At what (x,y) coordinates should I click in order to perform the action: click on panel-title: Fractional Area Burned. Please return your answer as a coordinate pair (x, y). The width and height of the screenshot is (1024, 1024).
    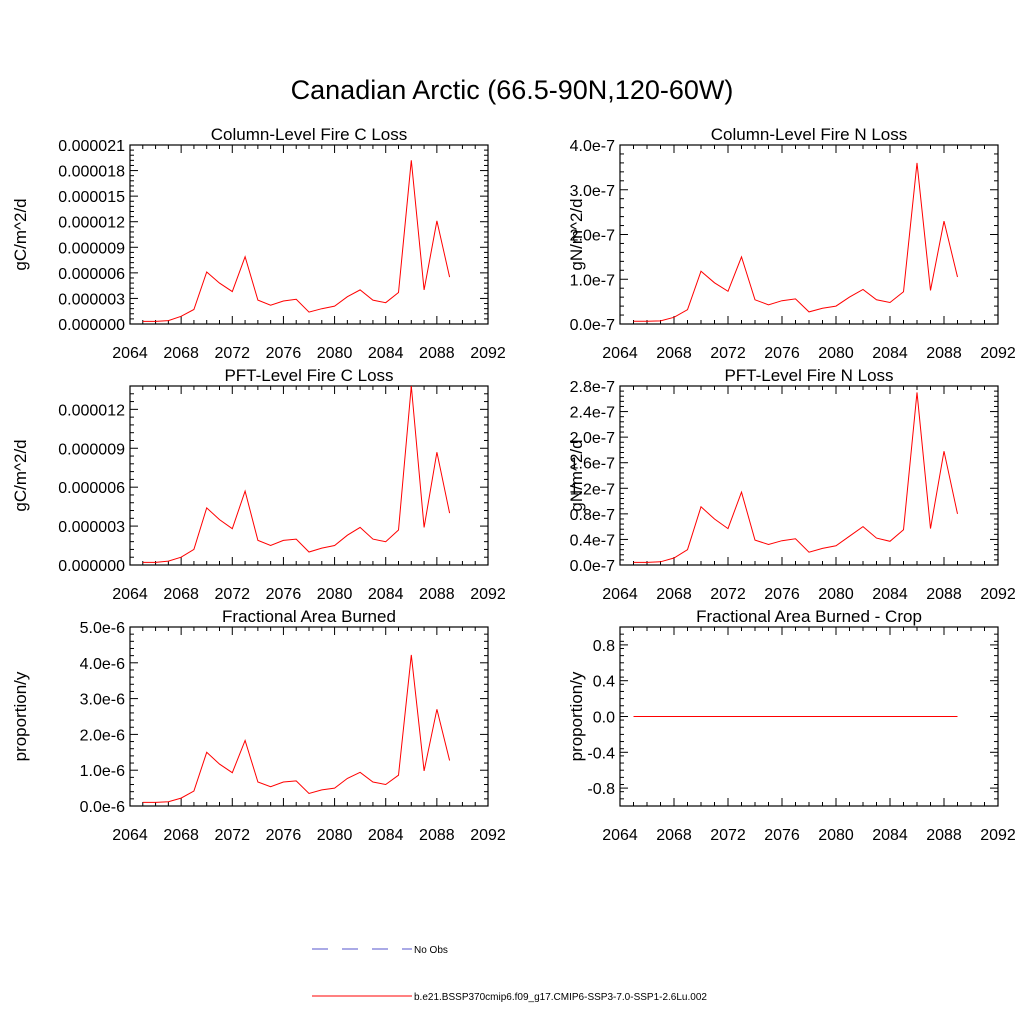
    Looking at the image, I should click on (309, 616).